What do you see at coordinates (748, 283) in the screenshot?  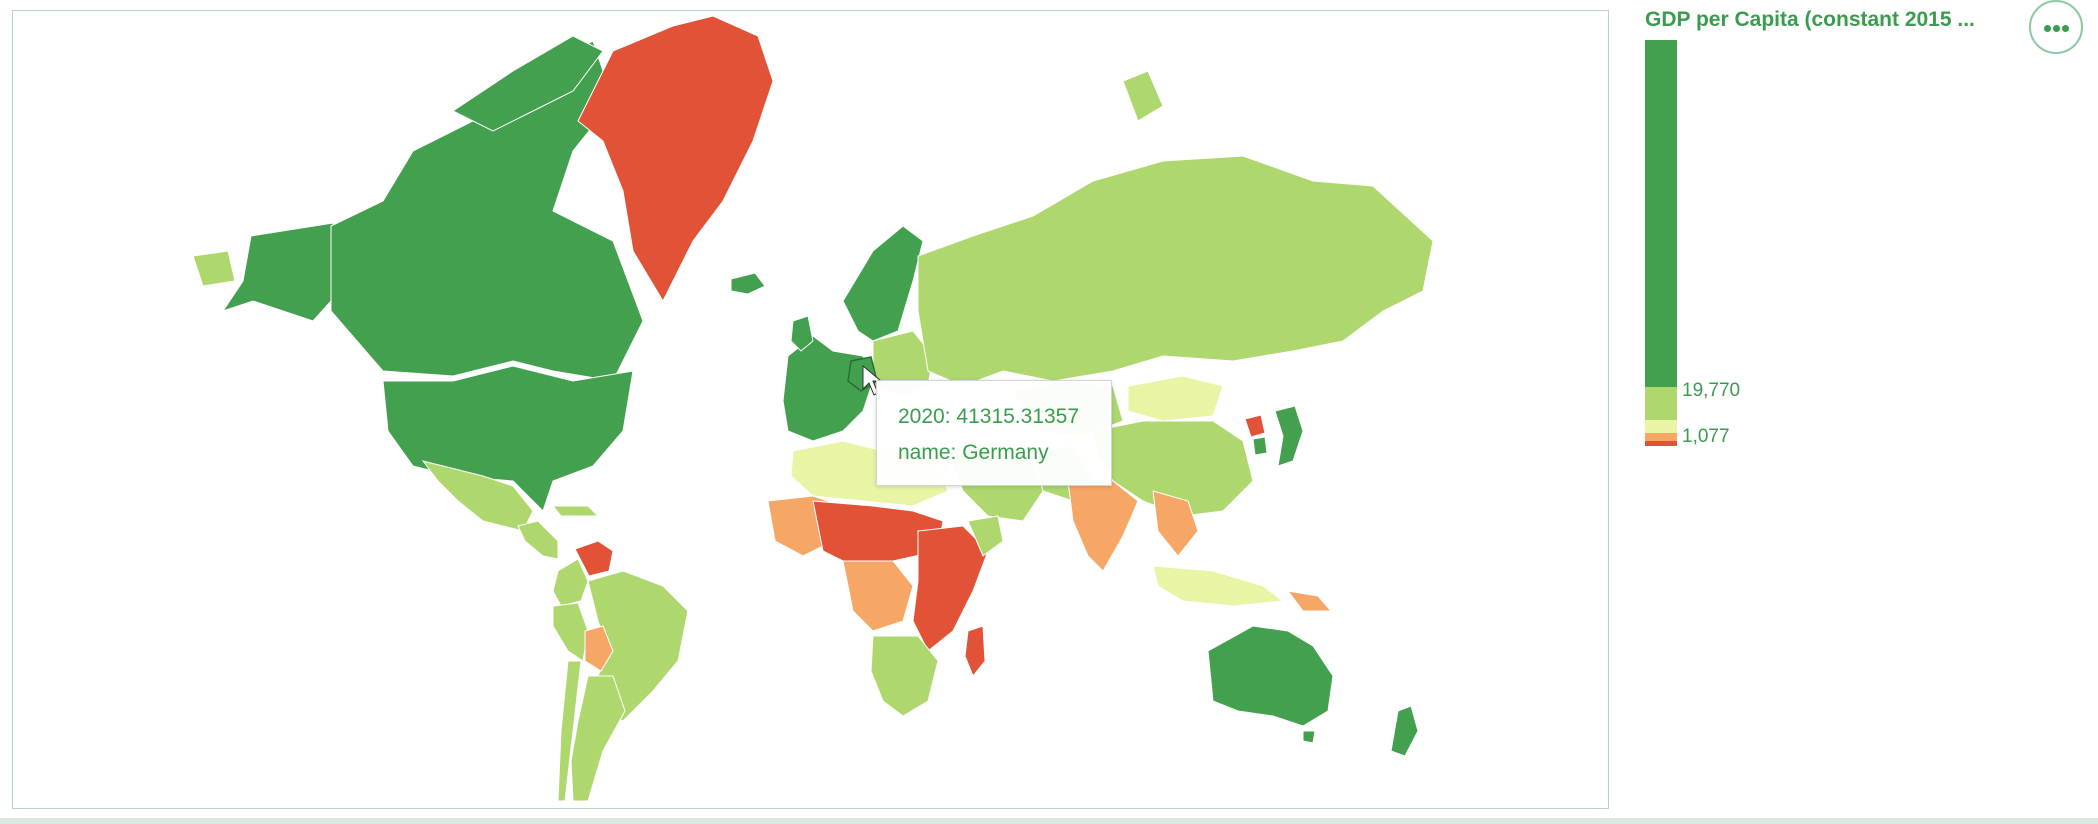 I see `region-iceland` at bounding box center [748, 283].